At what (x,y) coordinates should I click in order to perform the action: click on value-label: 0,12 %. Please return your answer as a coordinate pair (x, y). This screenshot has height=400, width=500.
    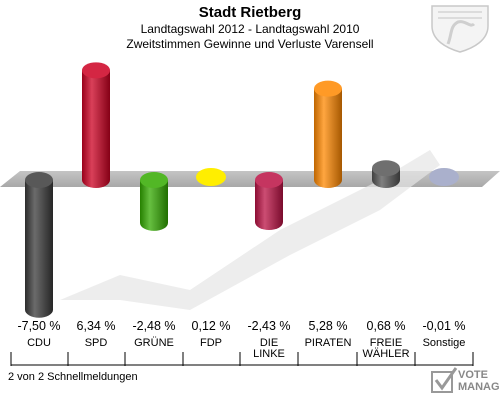
    Looking at the image, I should click on (211, 326).